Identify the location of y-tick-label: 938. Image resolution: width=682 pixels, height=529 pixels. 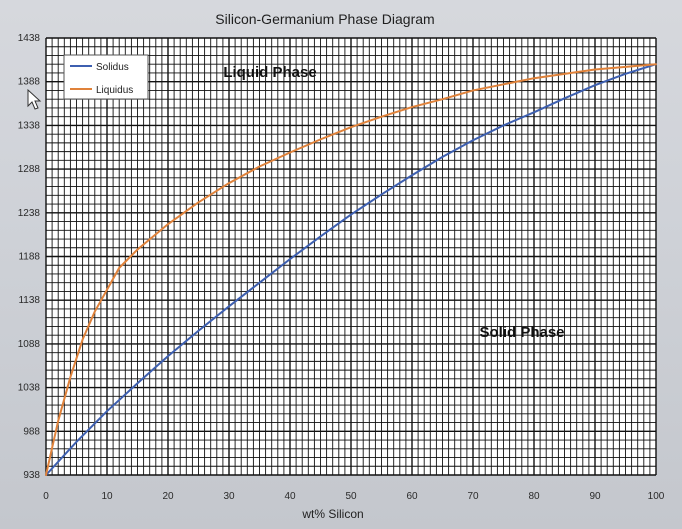
(31, 475).